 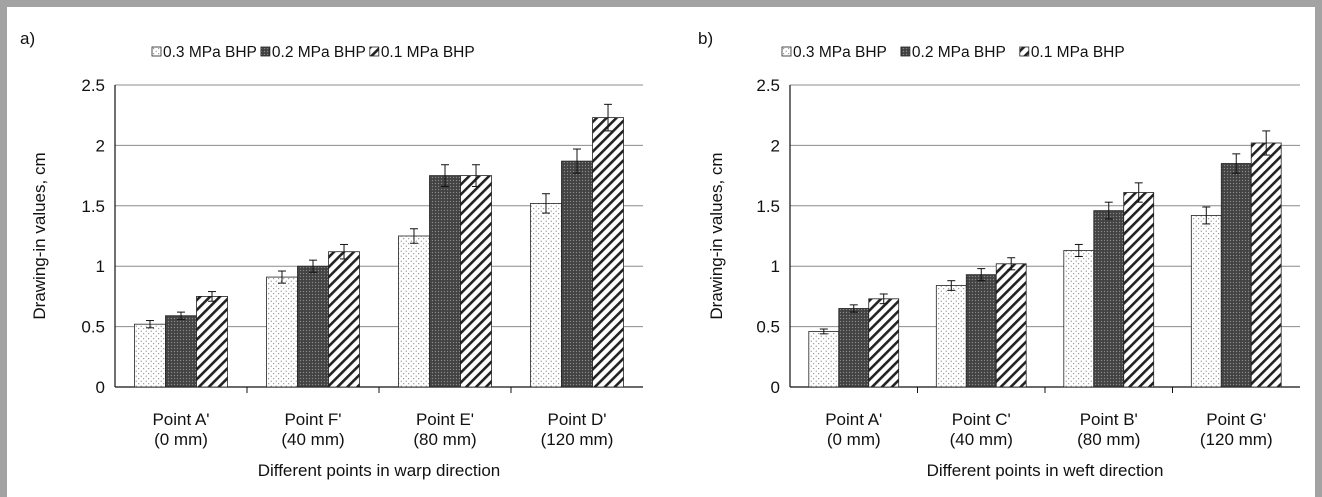 I want to click on x-axis-label: Different points in weft direction, so click(x=1045, y=470).